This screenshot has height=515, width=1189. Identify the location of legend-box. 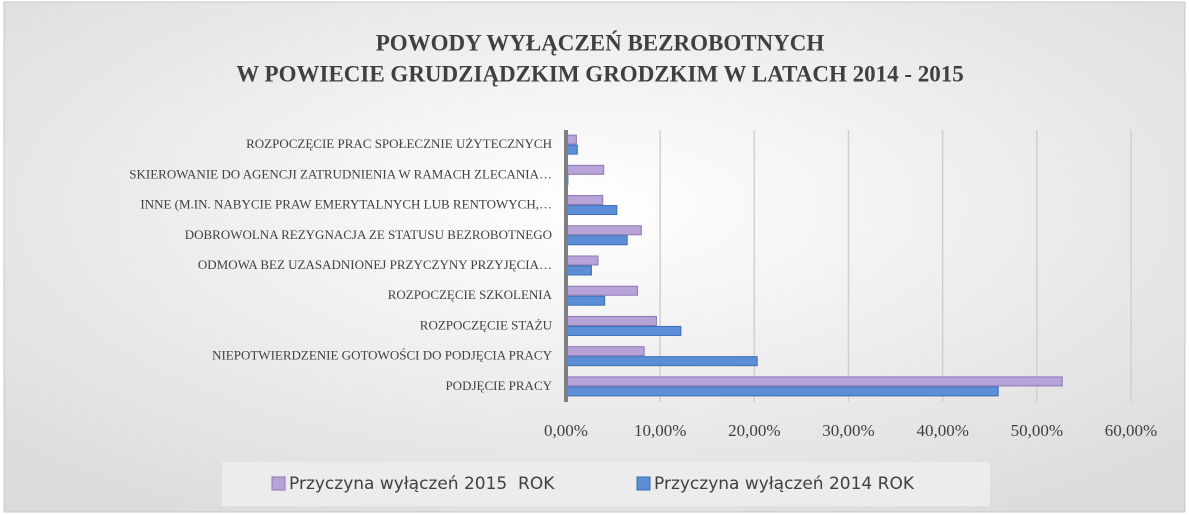
(606, 484).